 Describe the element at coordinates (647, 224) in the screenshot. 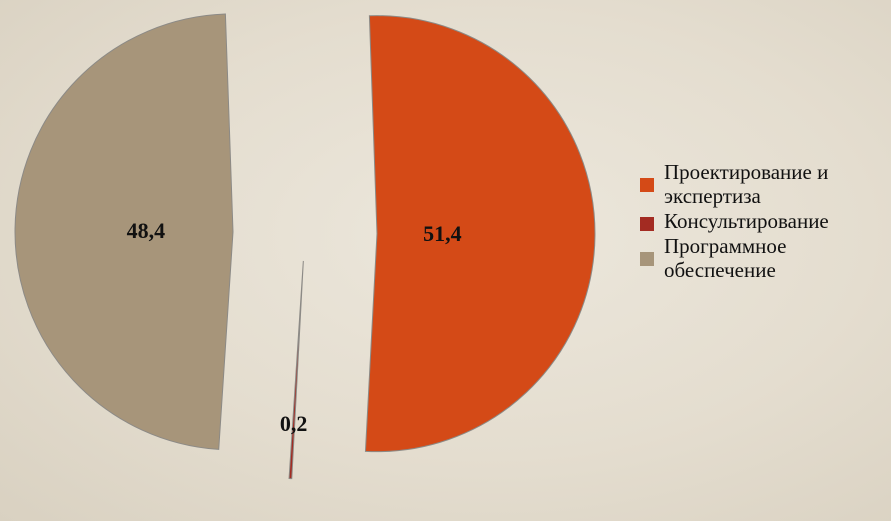

I see `legend-swatch-consulting` at that location.